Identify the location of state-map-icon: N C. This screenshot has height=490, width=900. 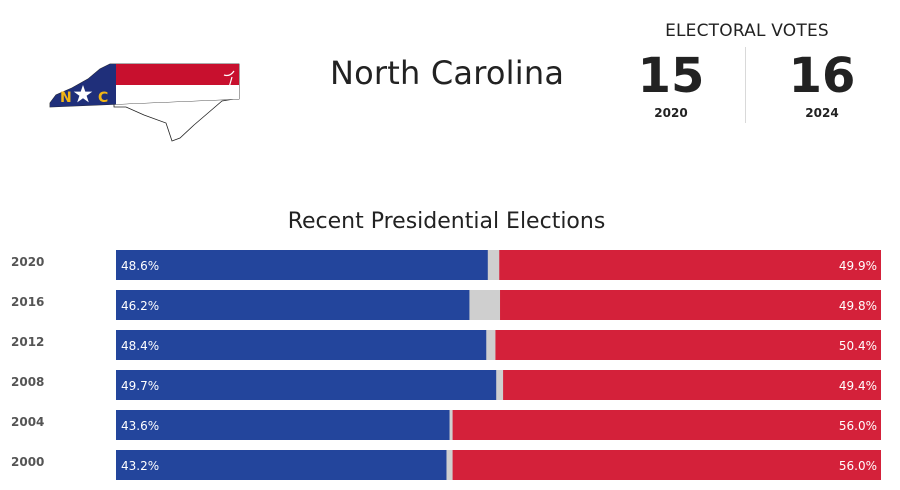
(144, 102).